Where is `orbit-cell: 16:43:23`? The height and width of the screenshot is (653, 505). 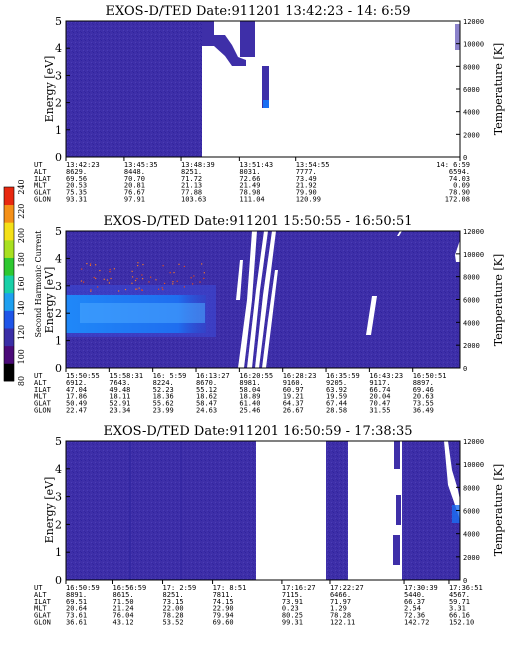 orbit-cell: 16:43:23 is located at coordinates (386, 376).